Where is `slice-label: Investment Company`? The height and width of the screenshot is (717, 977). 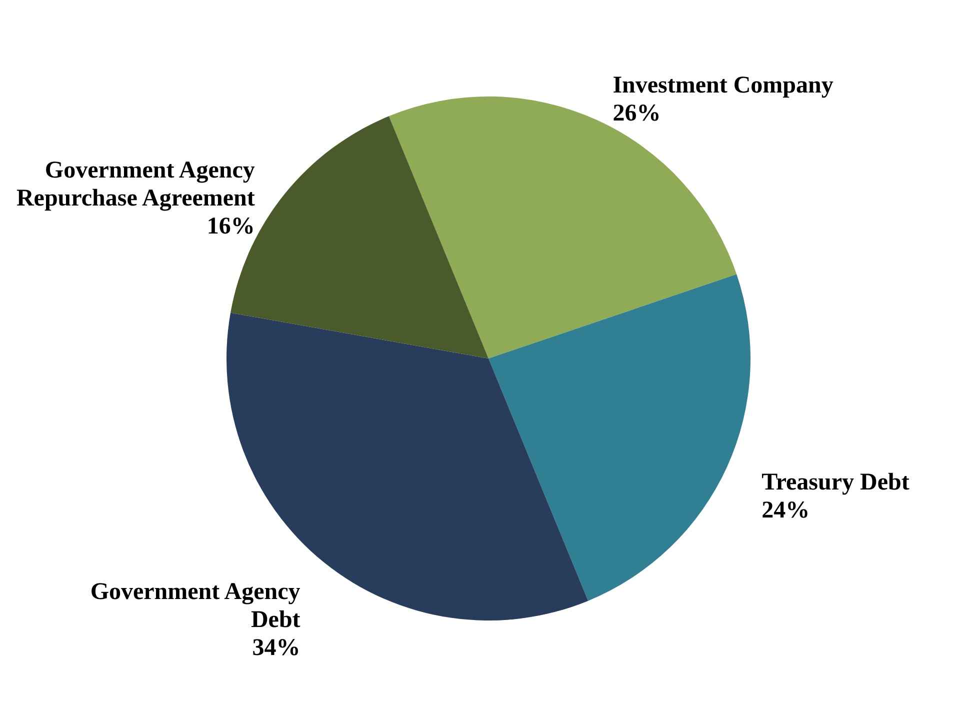 slice-label: Investment Company is located at coordinates (723, 85).